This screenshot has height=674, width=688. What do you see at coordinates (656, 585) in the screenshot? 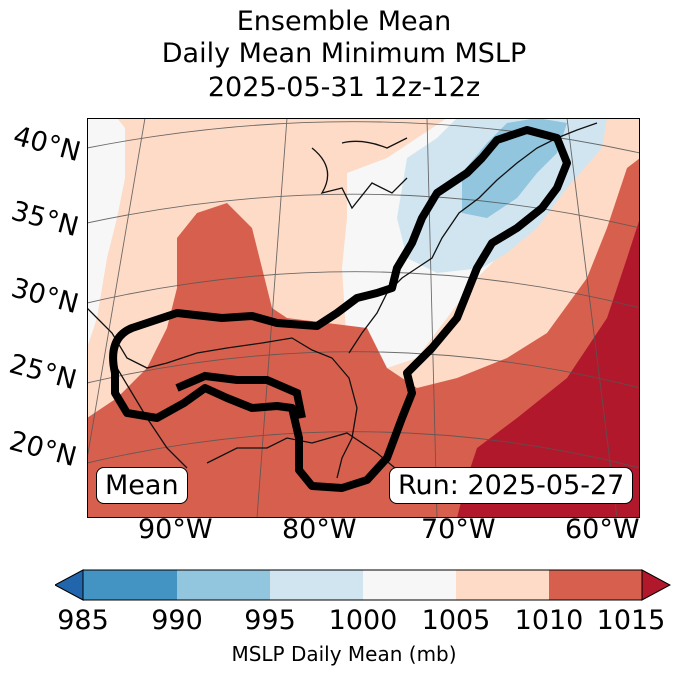
I see `colorbar-extend-high` at bounding box center [656, 585].